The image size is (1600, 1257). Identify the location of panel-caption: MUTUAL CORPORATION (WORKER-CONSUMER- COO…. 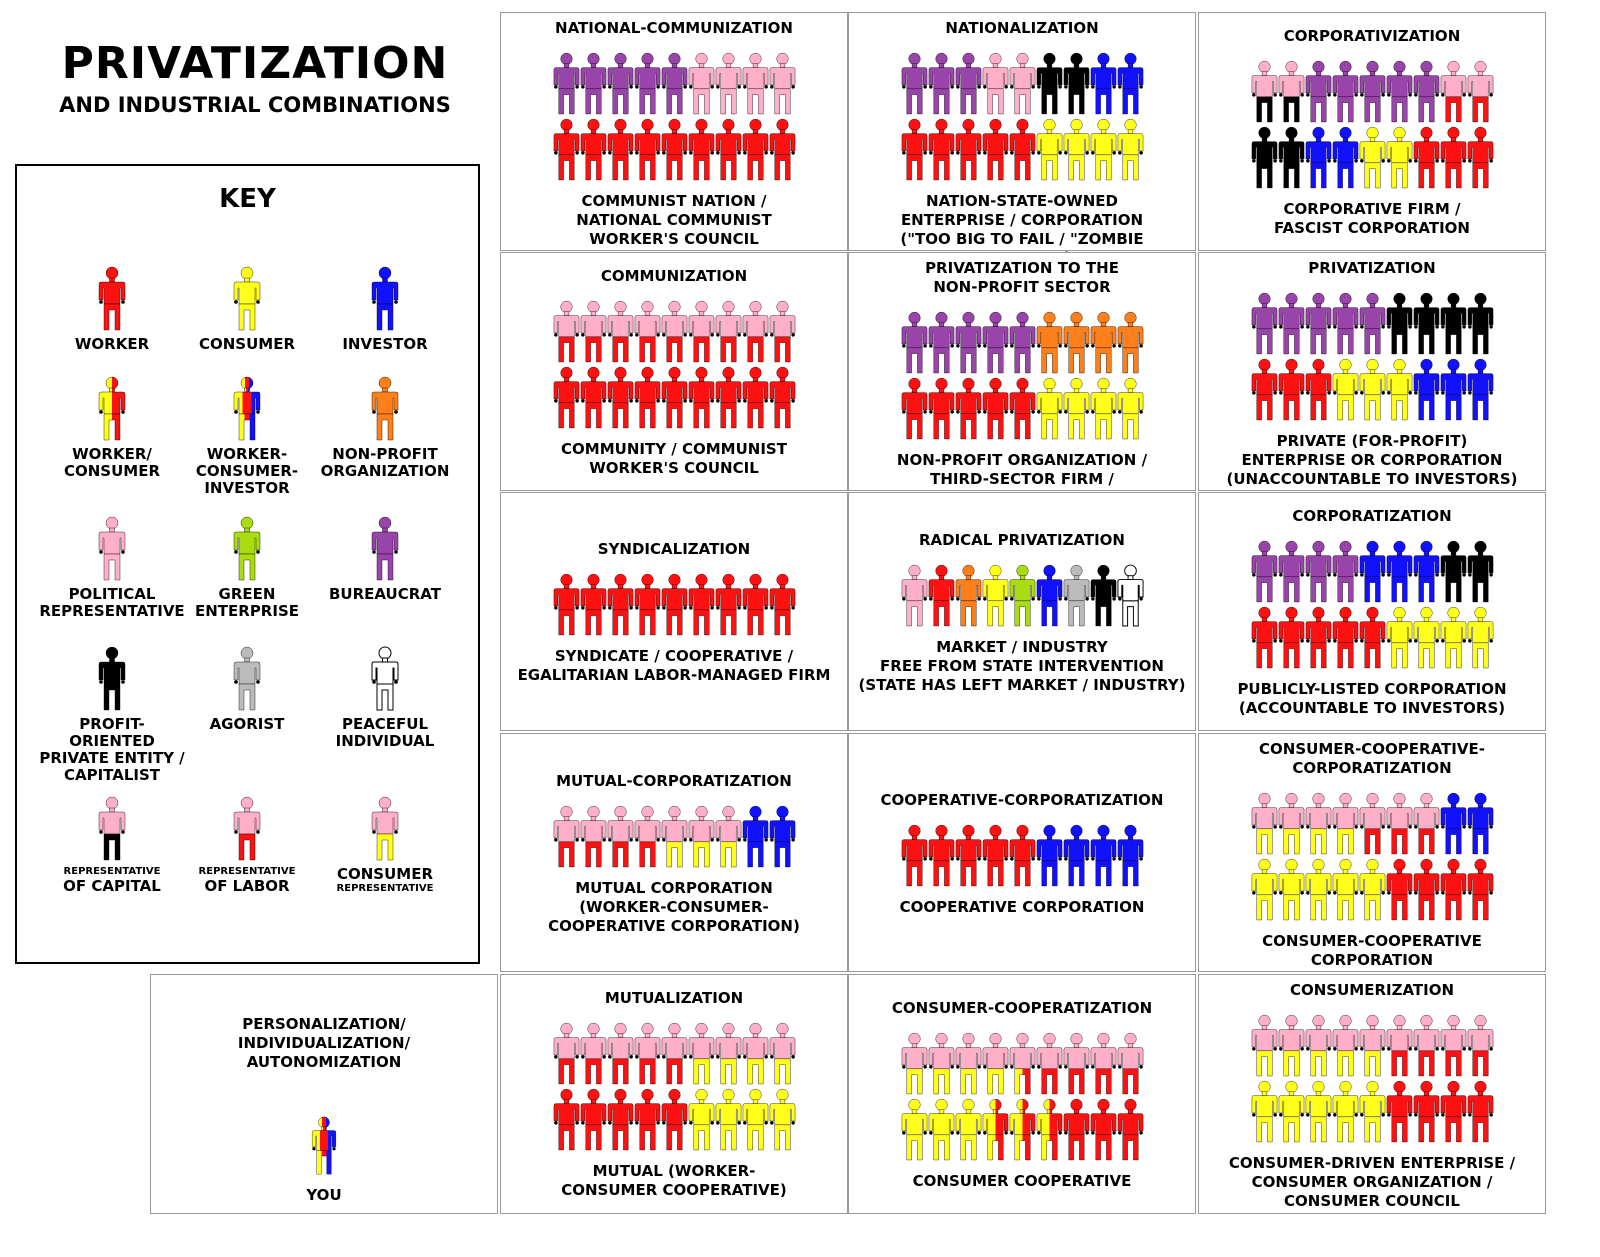
(674, 906).